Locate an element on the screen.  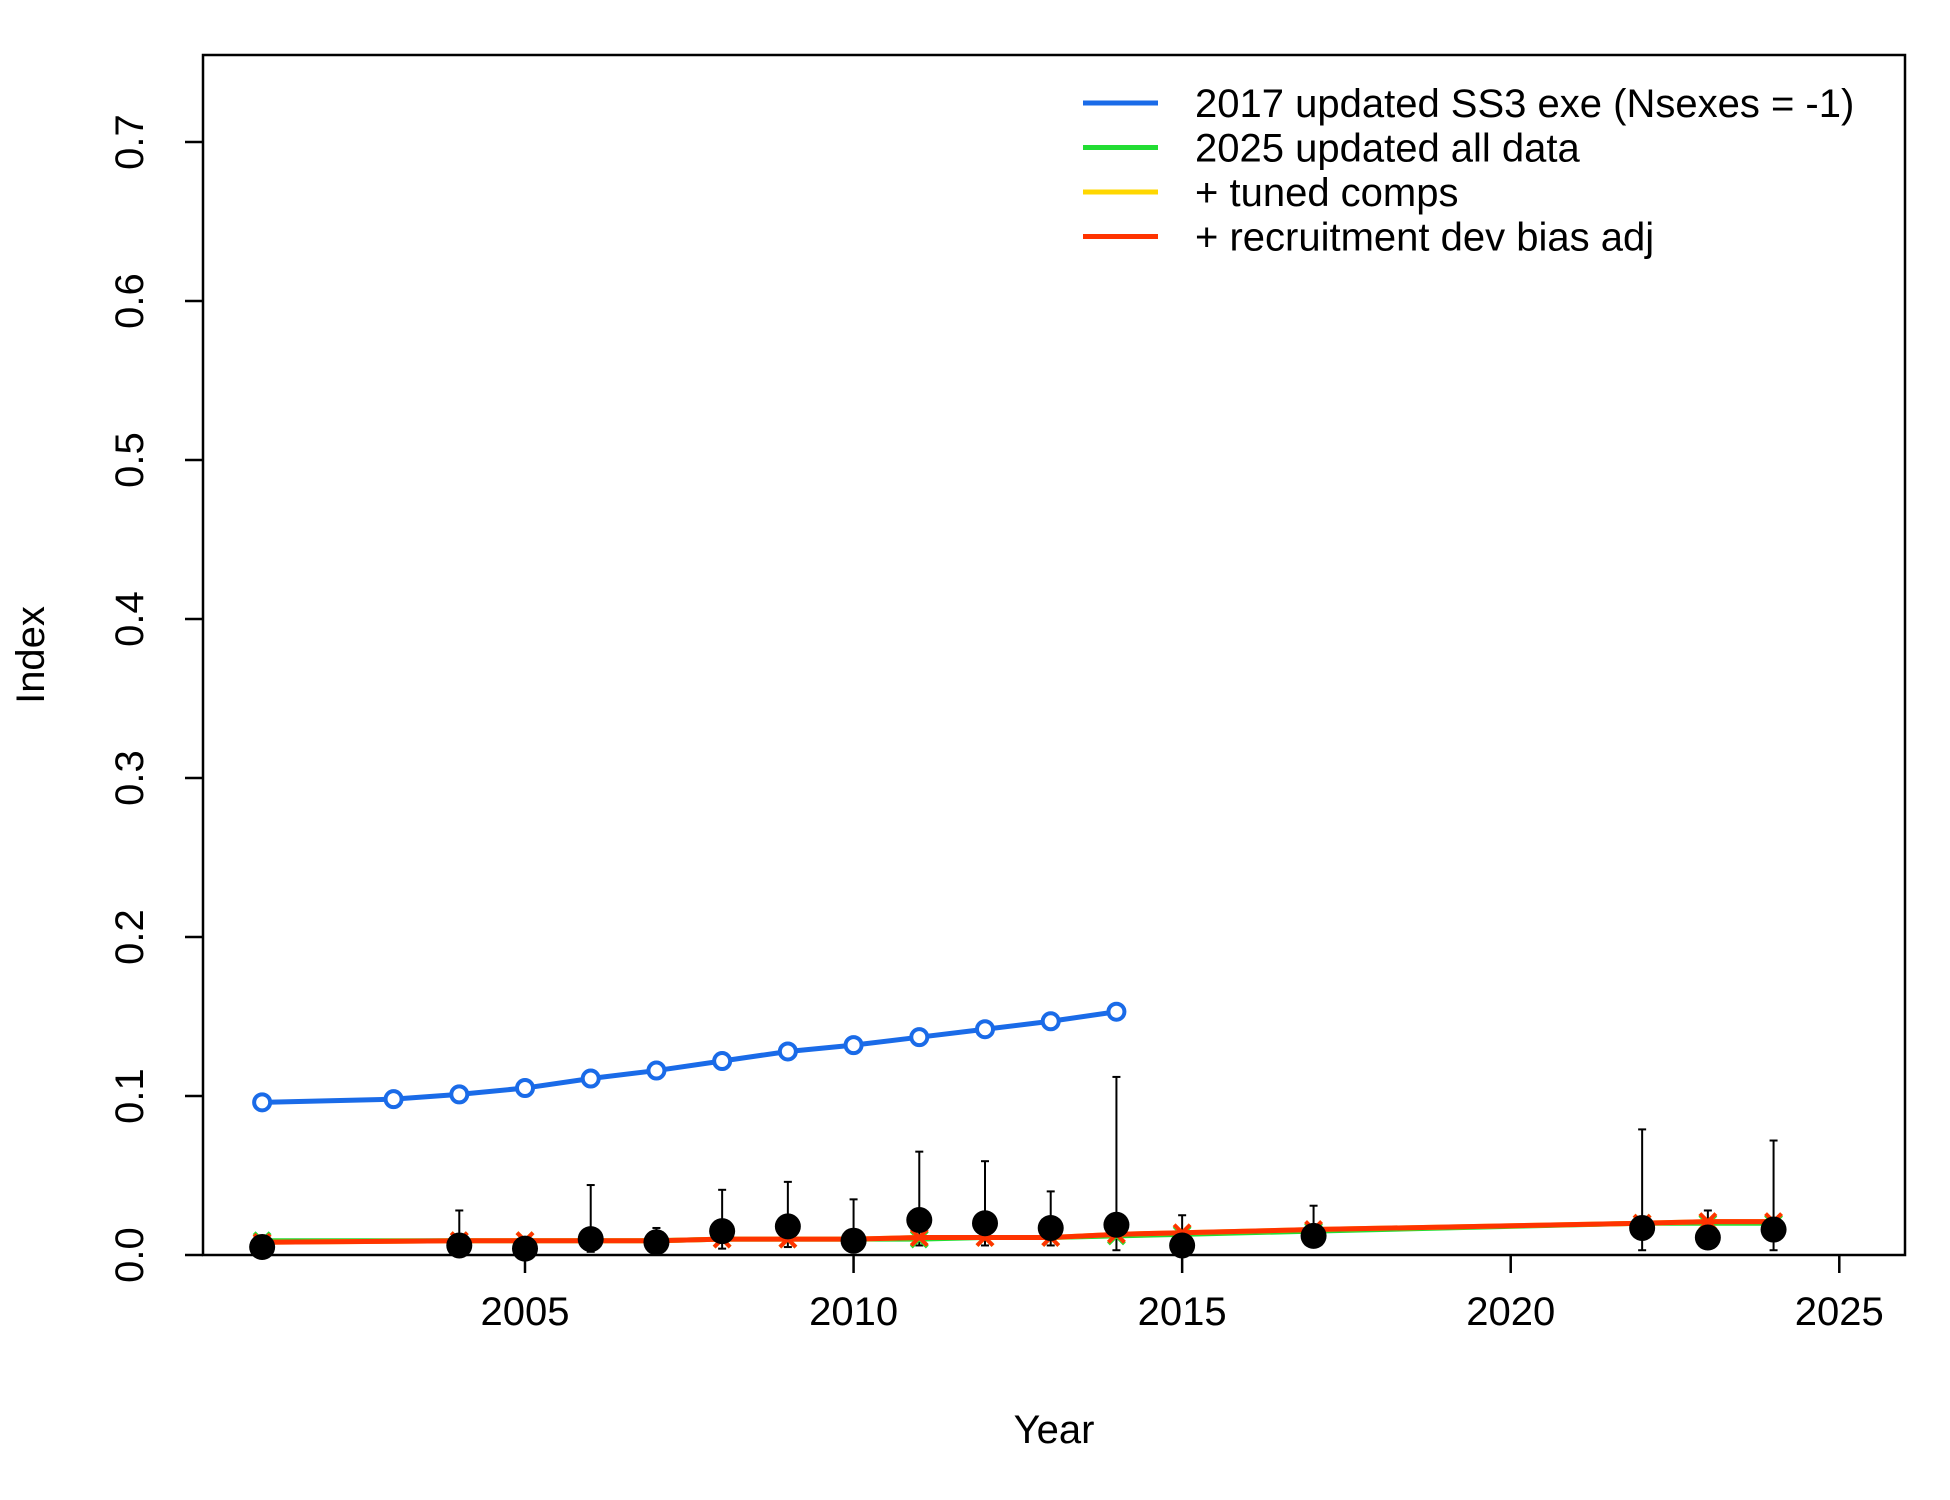
y-tick-label: 0.1 is located at coordinates (130, 1096).